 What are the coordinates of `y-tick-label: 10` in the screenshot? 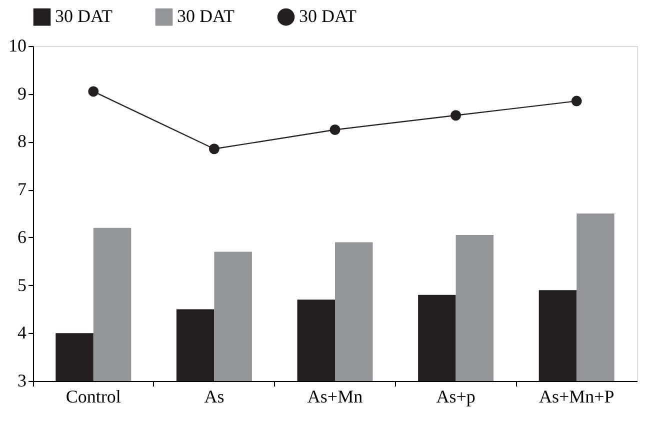 It's located at (17, 46).